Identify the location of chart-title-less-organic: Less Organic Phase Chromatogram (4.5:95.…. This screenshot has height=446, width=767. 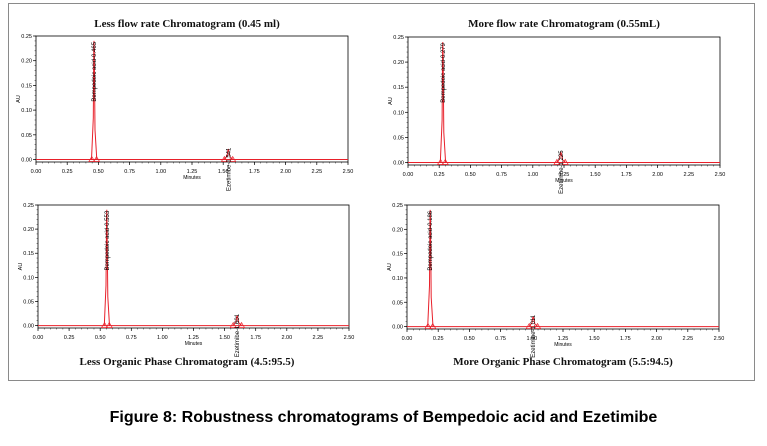
(187, 362).